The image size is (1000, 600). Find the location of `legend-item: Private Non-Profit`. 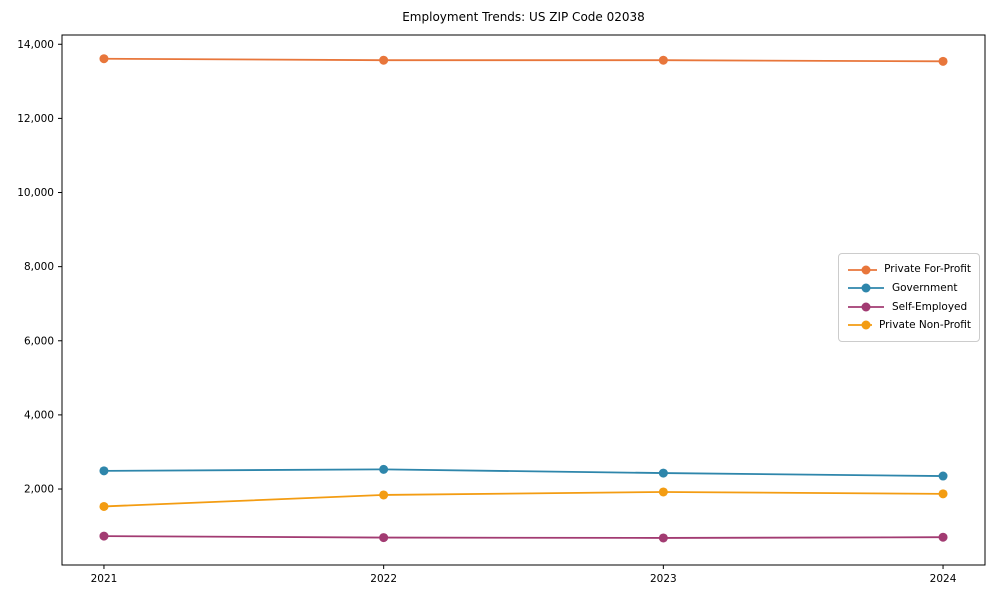

legend-item: Private Non-Profit is located at coordinates (909, 325).